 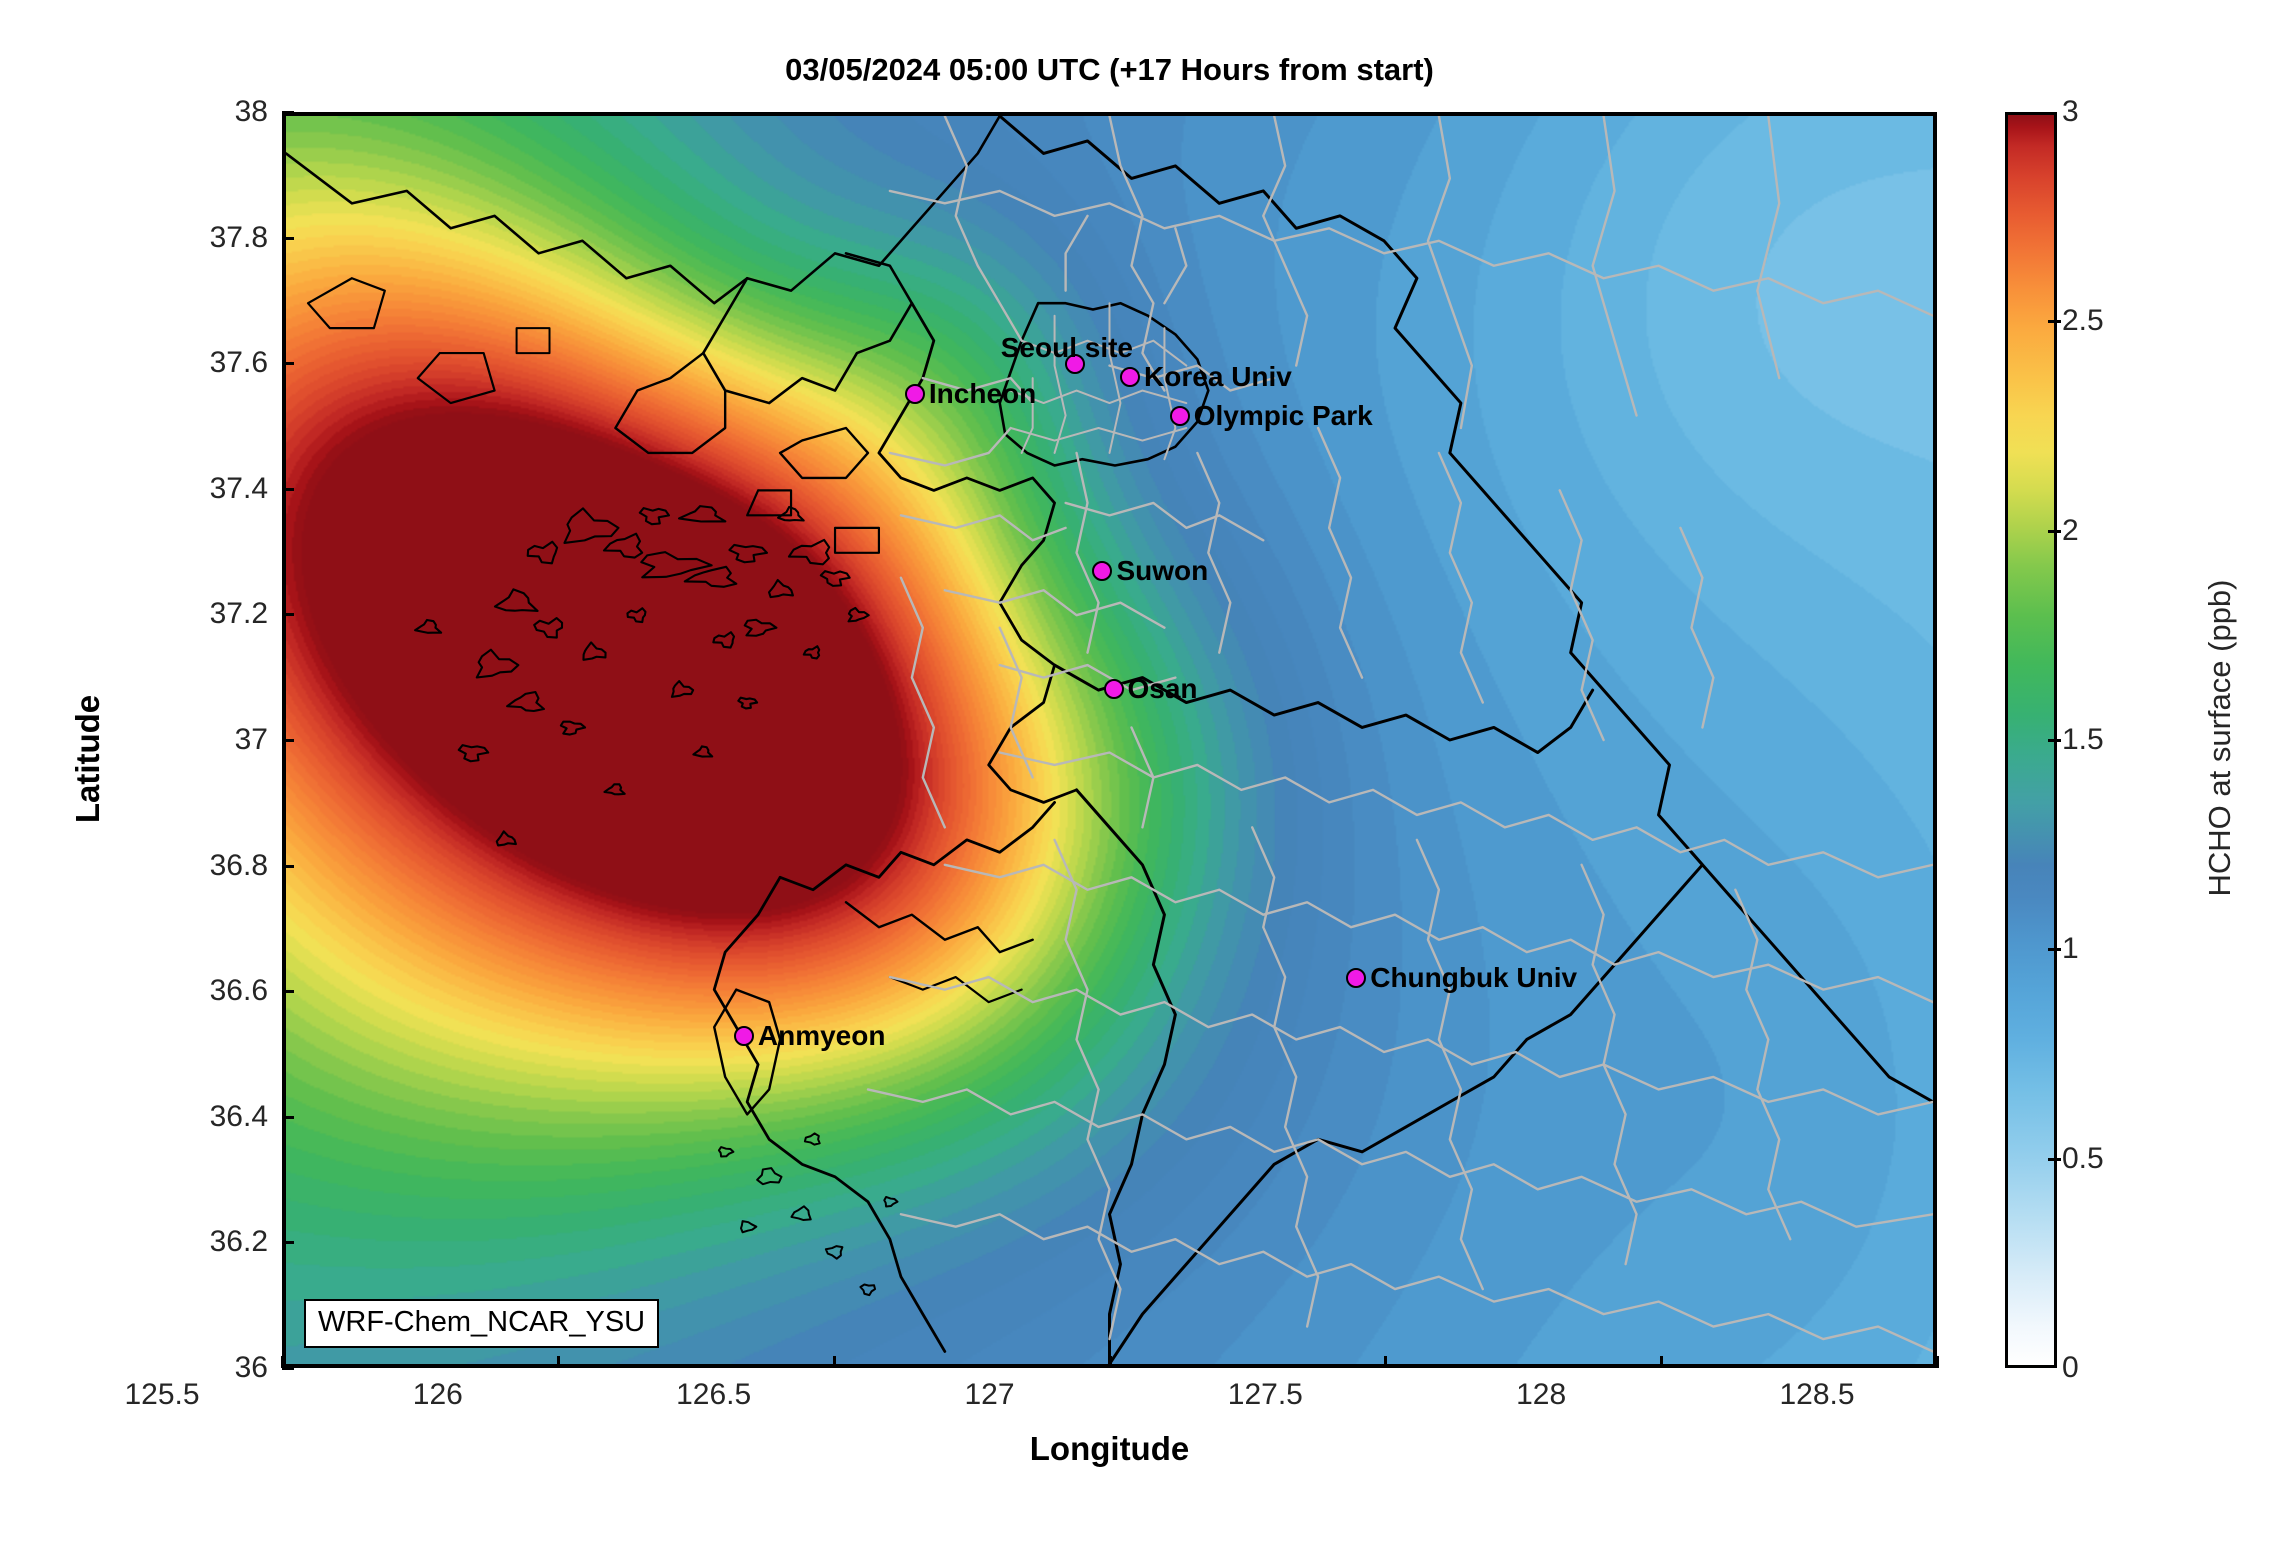 I want to click on y-tick-label: 37.6, so click(x=238, y=363).